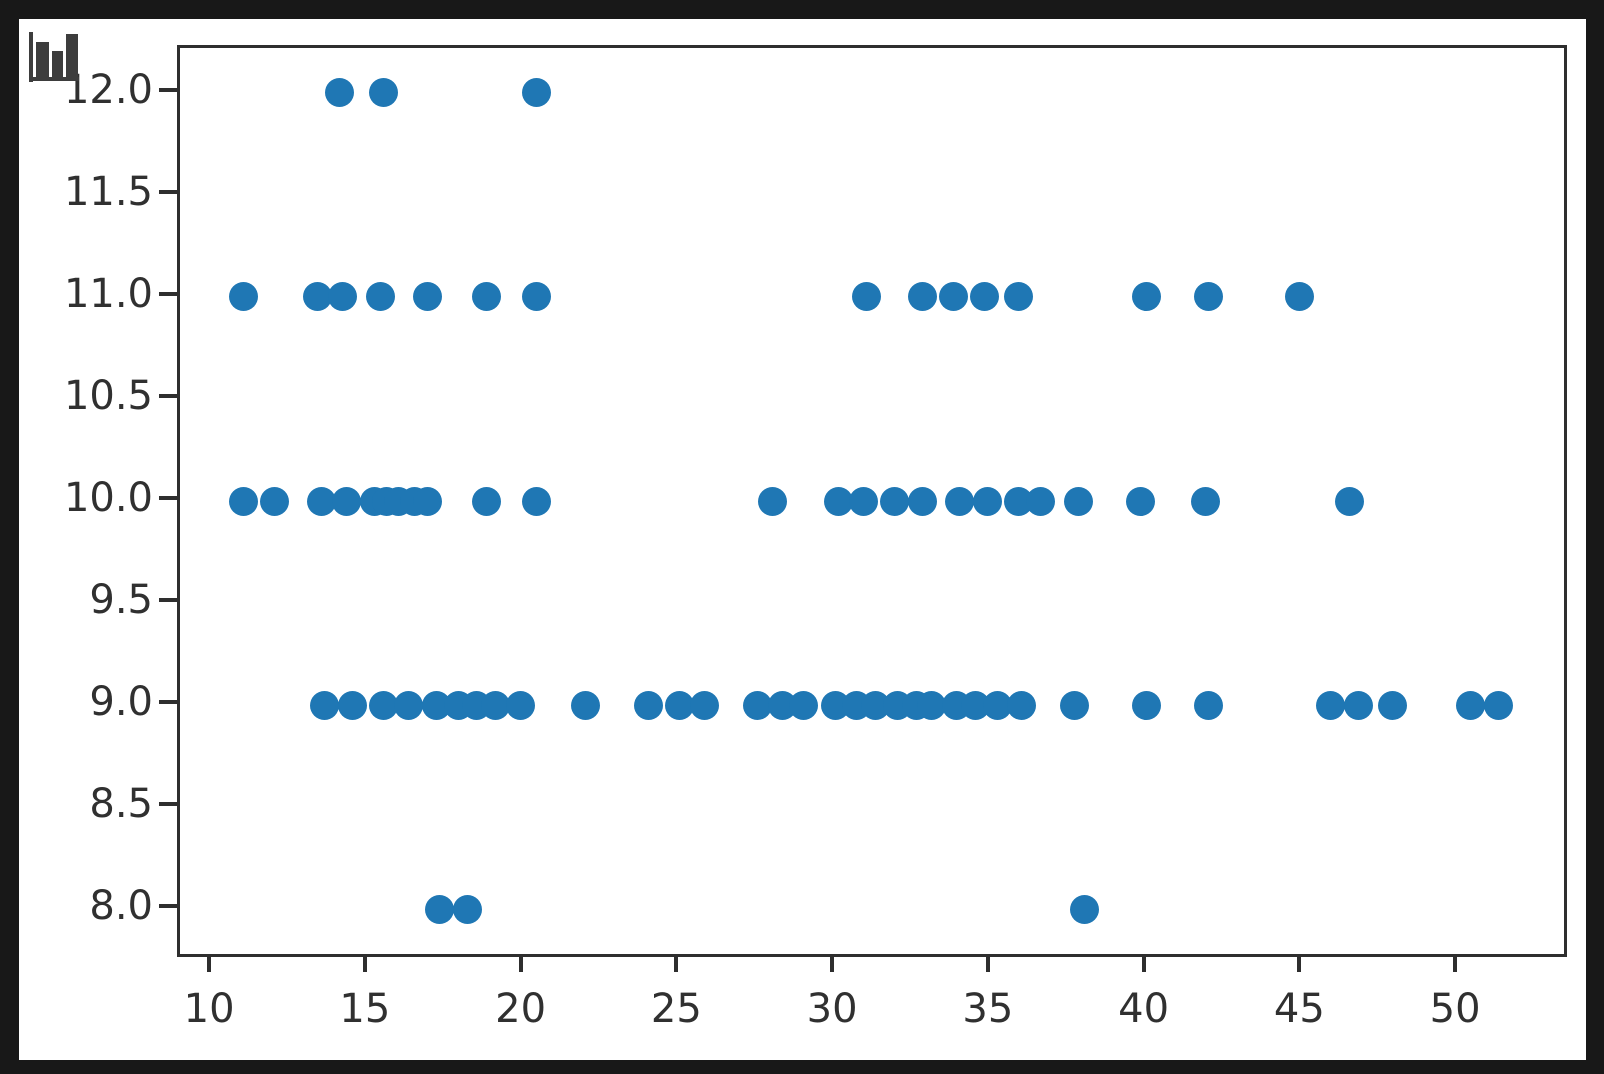  I want to click on bar-chart-icon-axis-y, so click(31, 57).